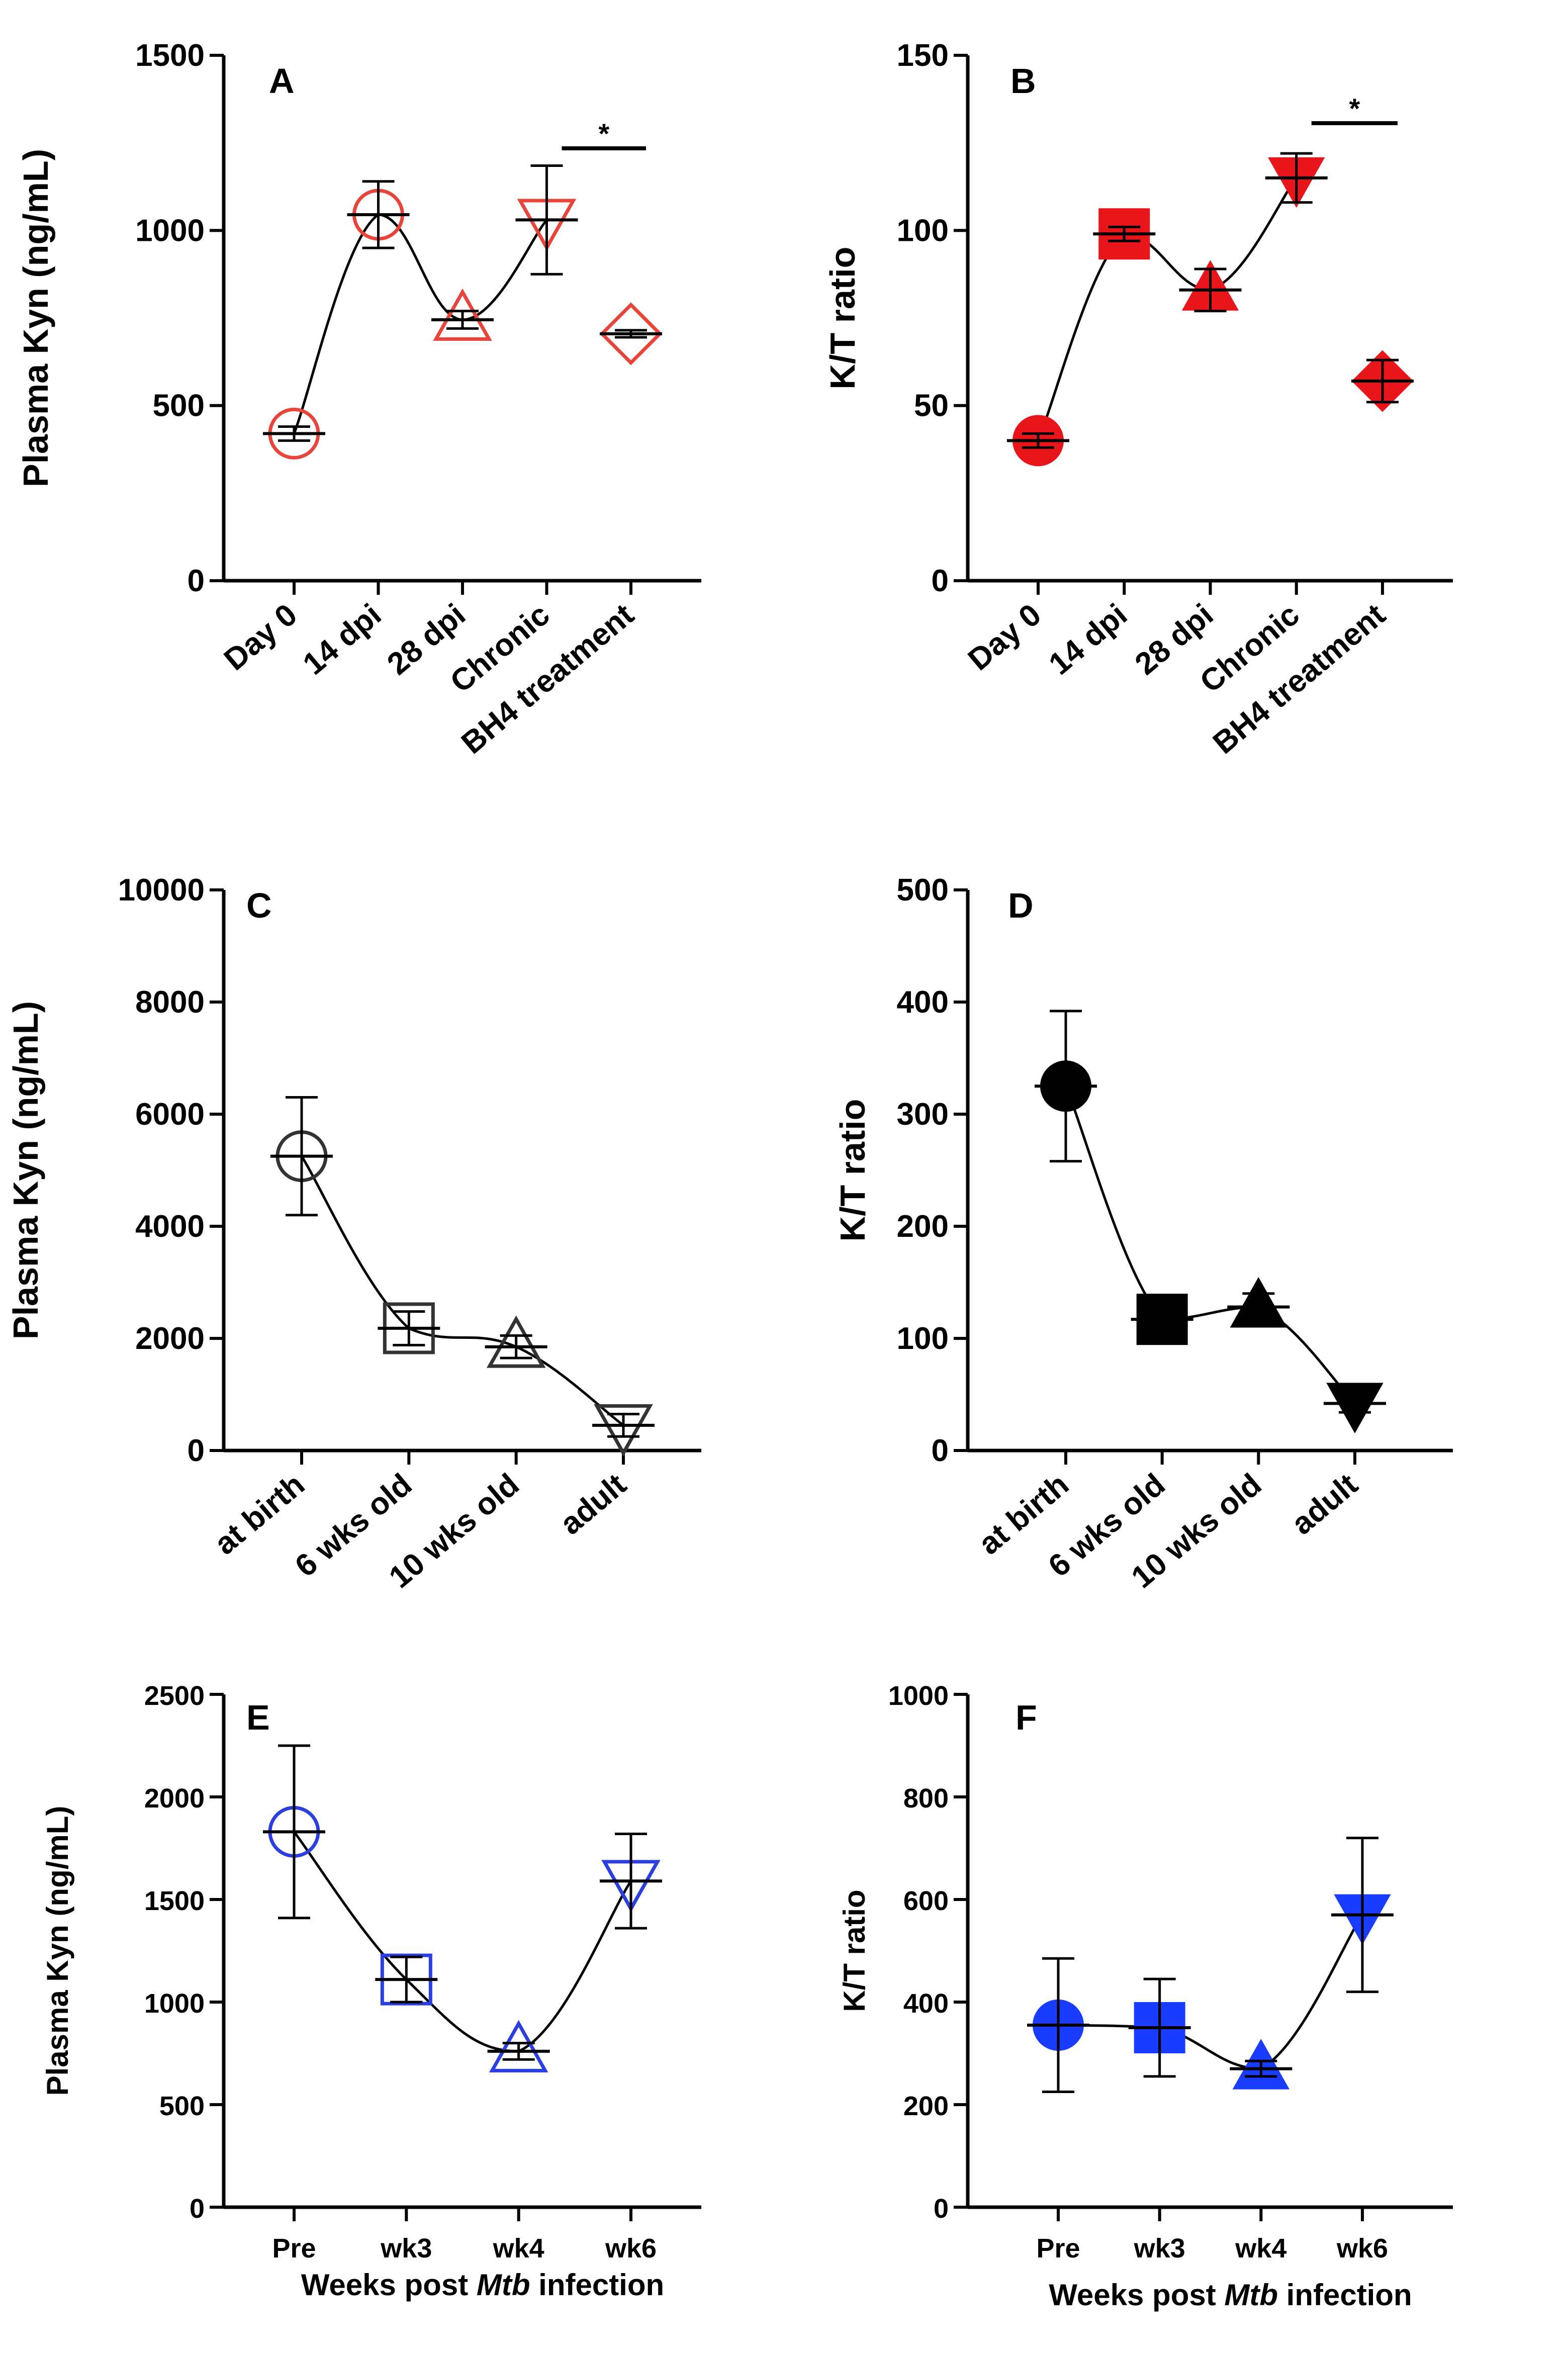 The width and height of the screenshot is (1568, 2353). Describe the element at coordinates (170, 1226) in the screenshot. I see `y-tick-label: 4000` at that location.